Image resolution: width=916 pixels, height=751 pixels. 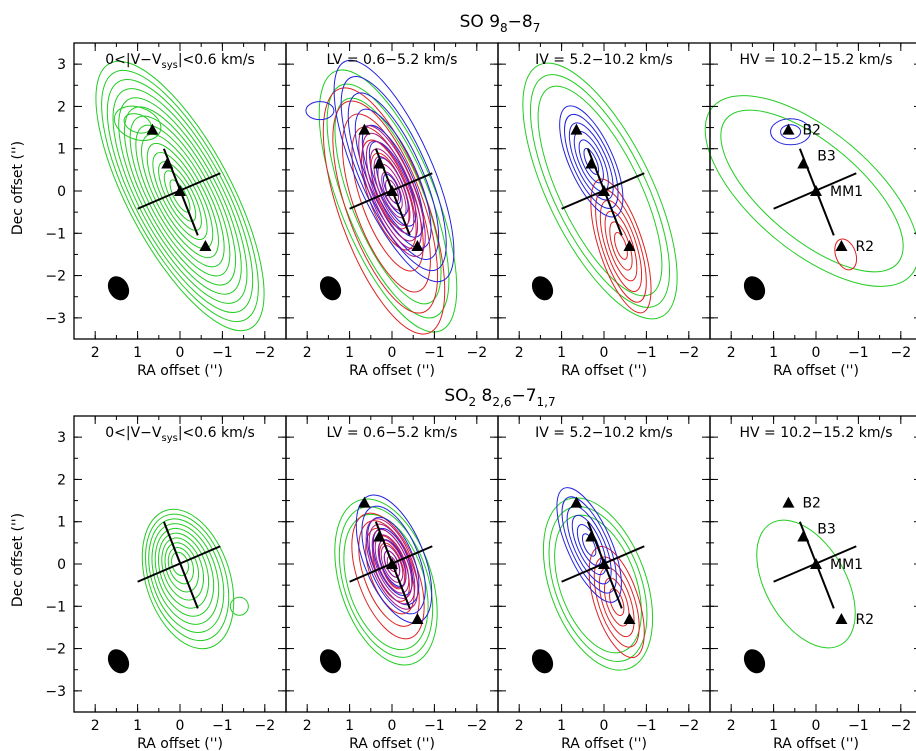 What do you see at coordinates (61, 523) in the screenshot?
I see `y-tick-label: 1` at bounding box center [61, 523].